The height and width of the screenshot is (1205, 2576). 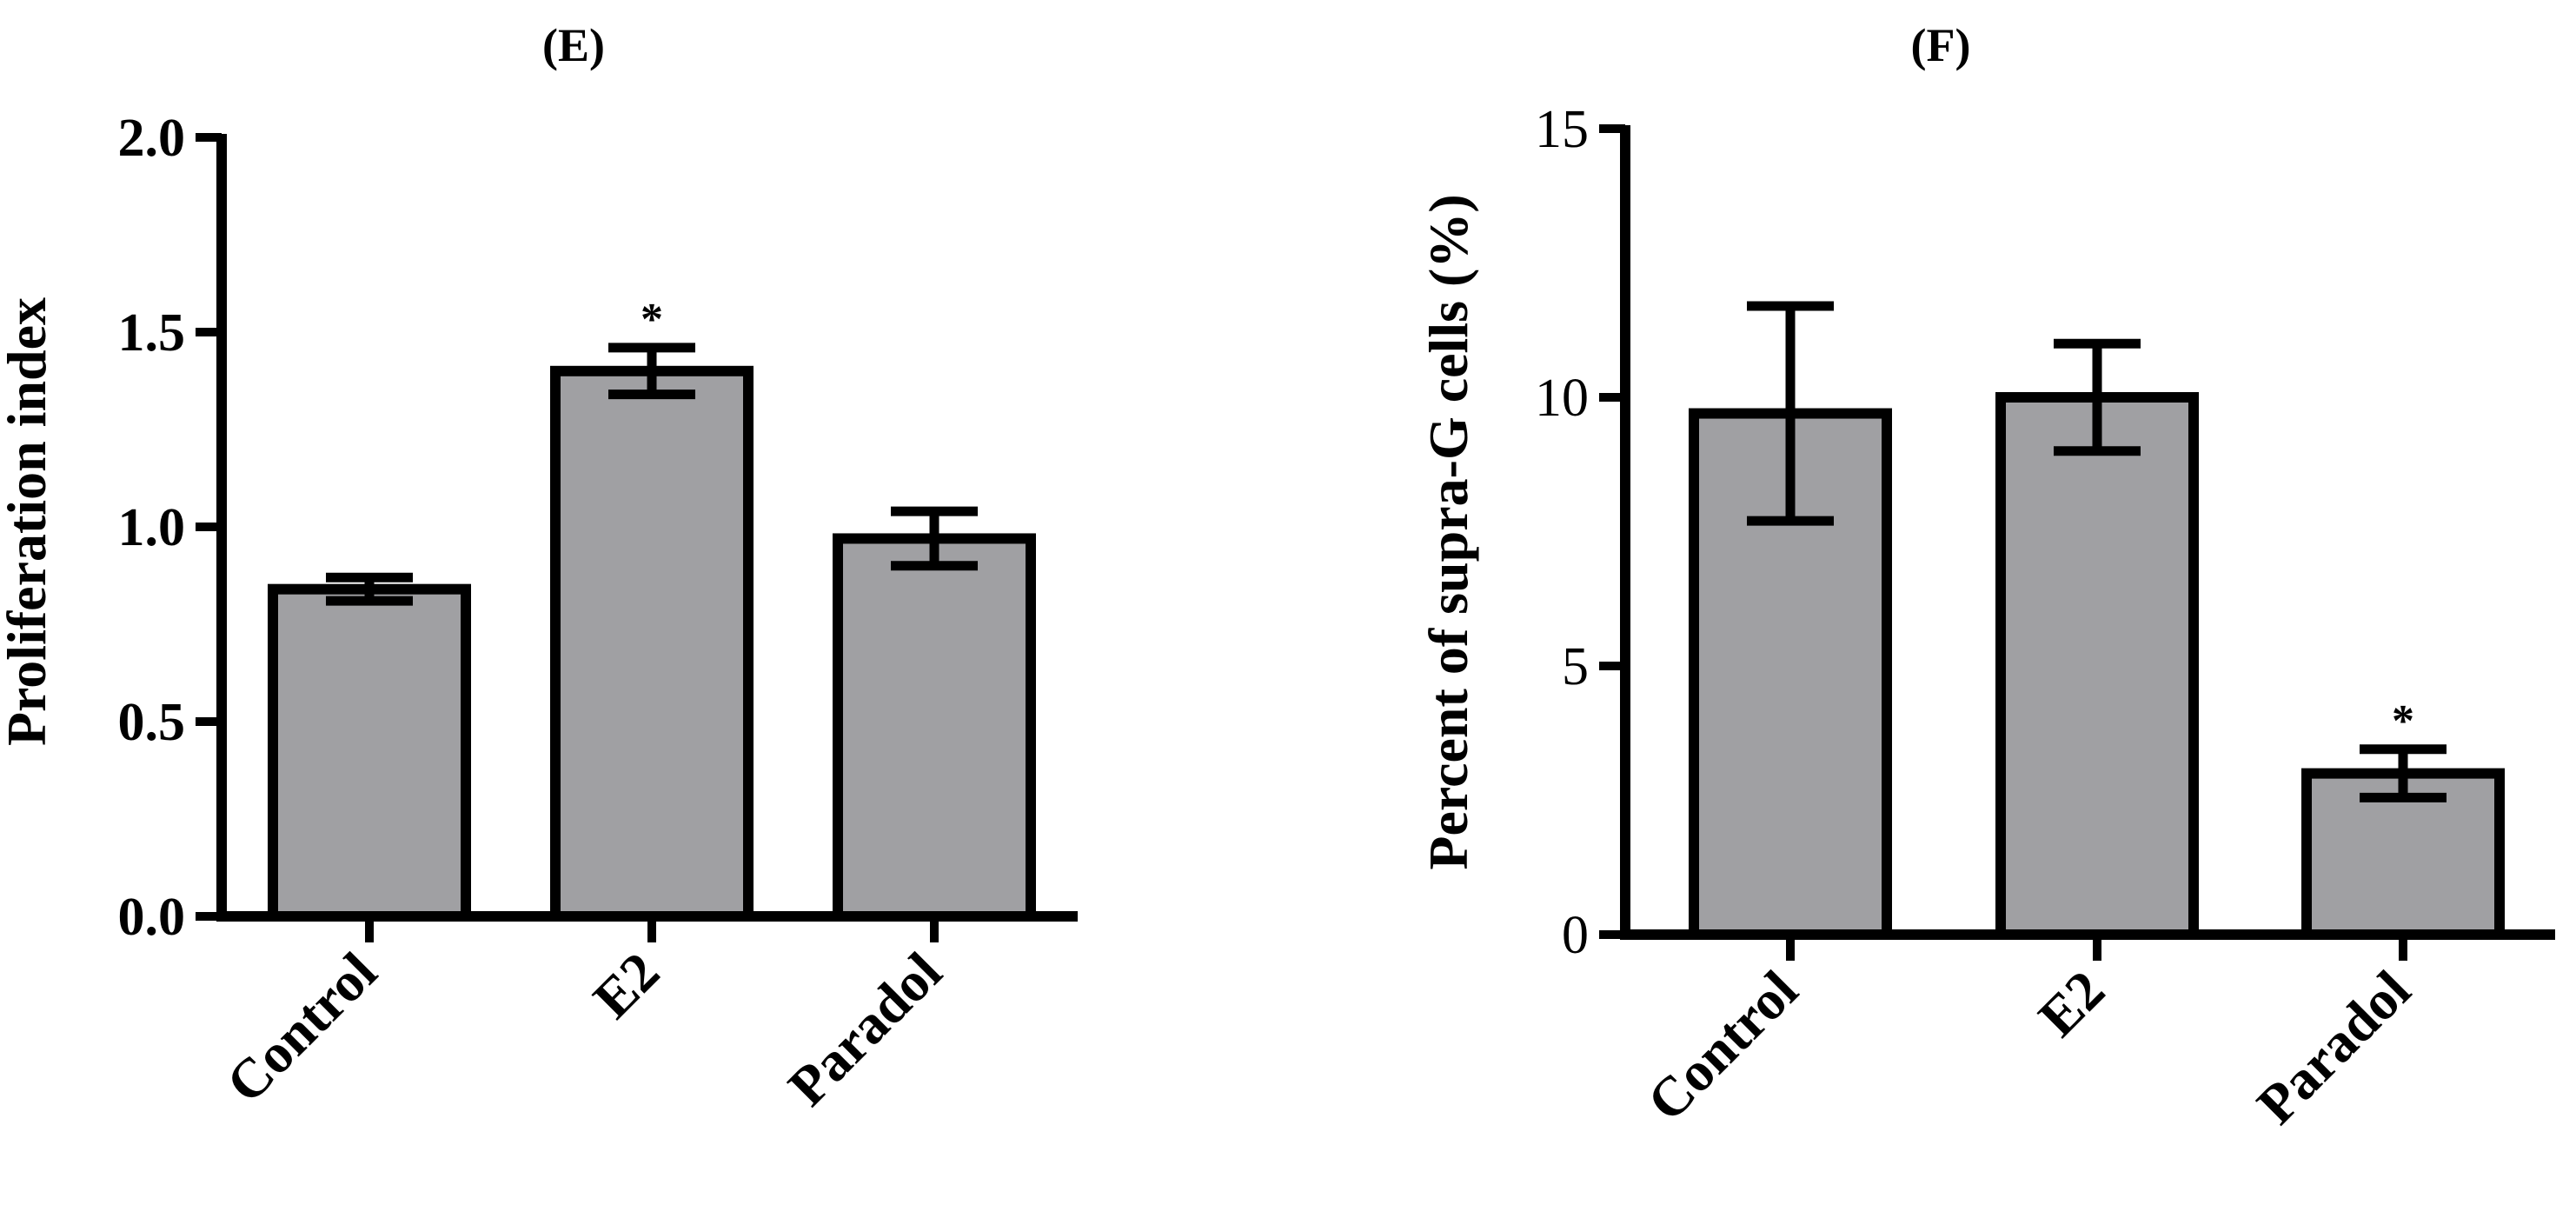 I want to click on e-y-tick-label-2: 0.5, so click(x=152, y=722).